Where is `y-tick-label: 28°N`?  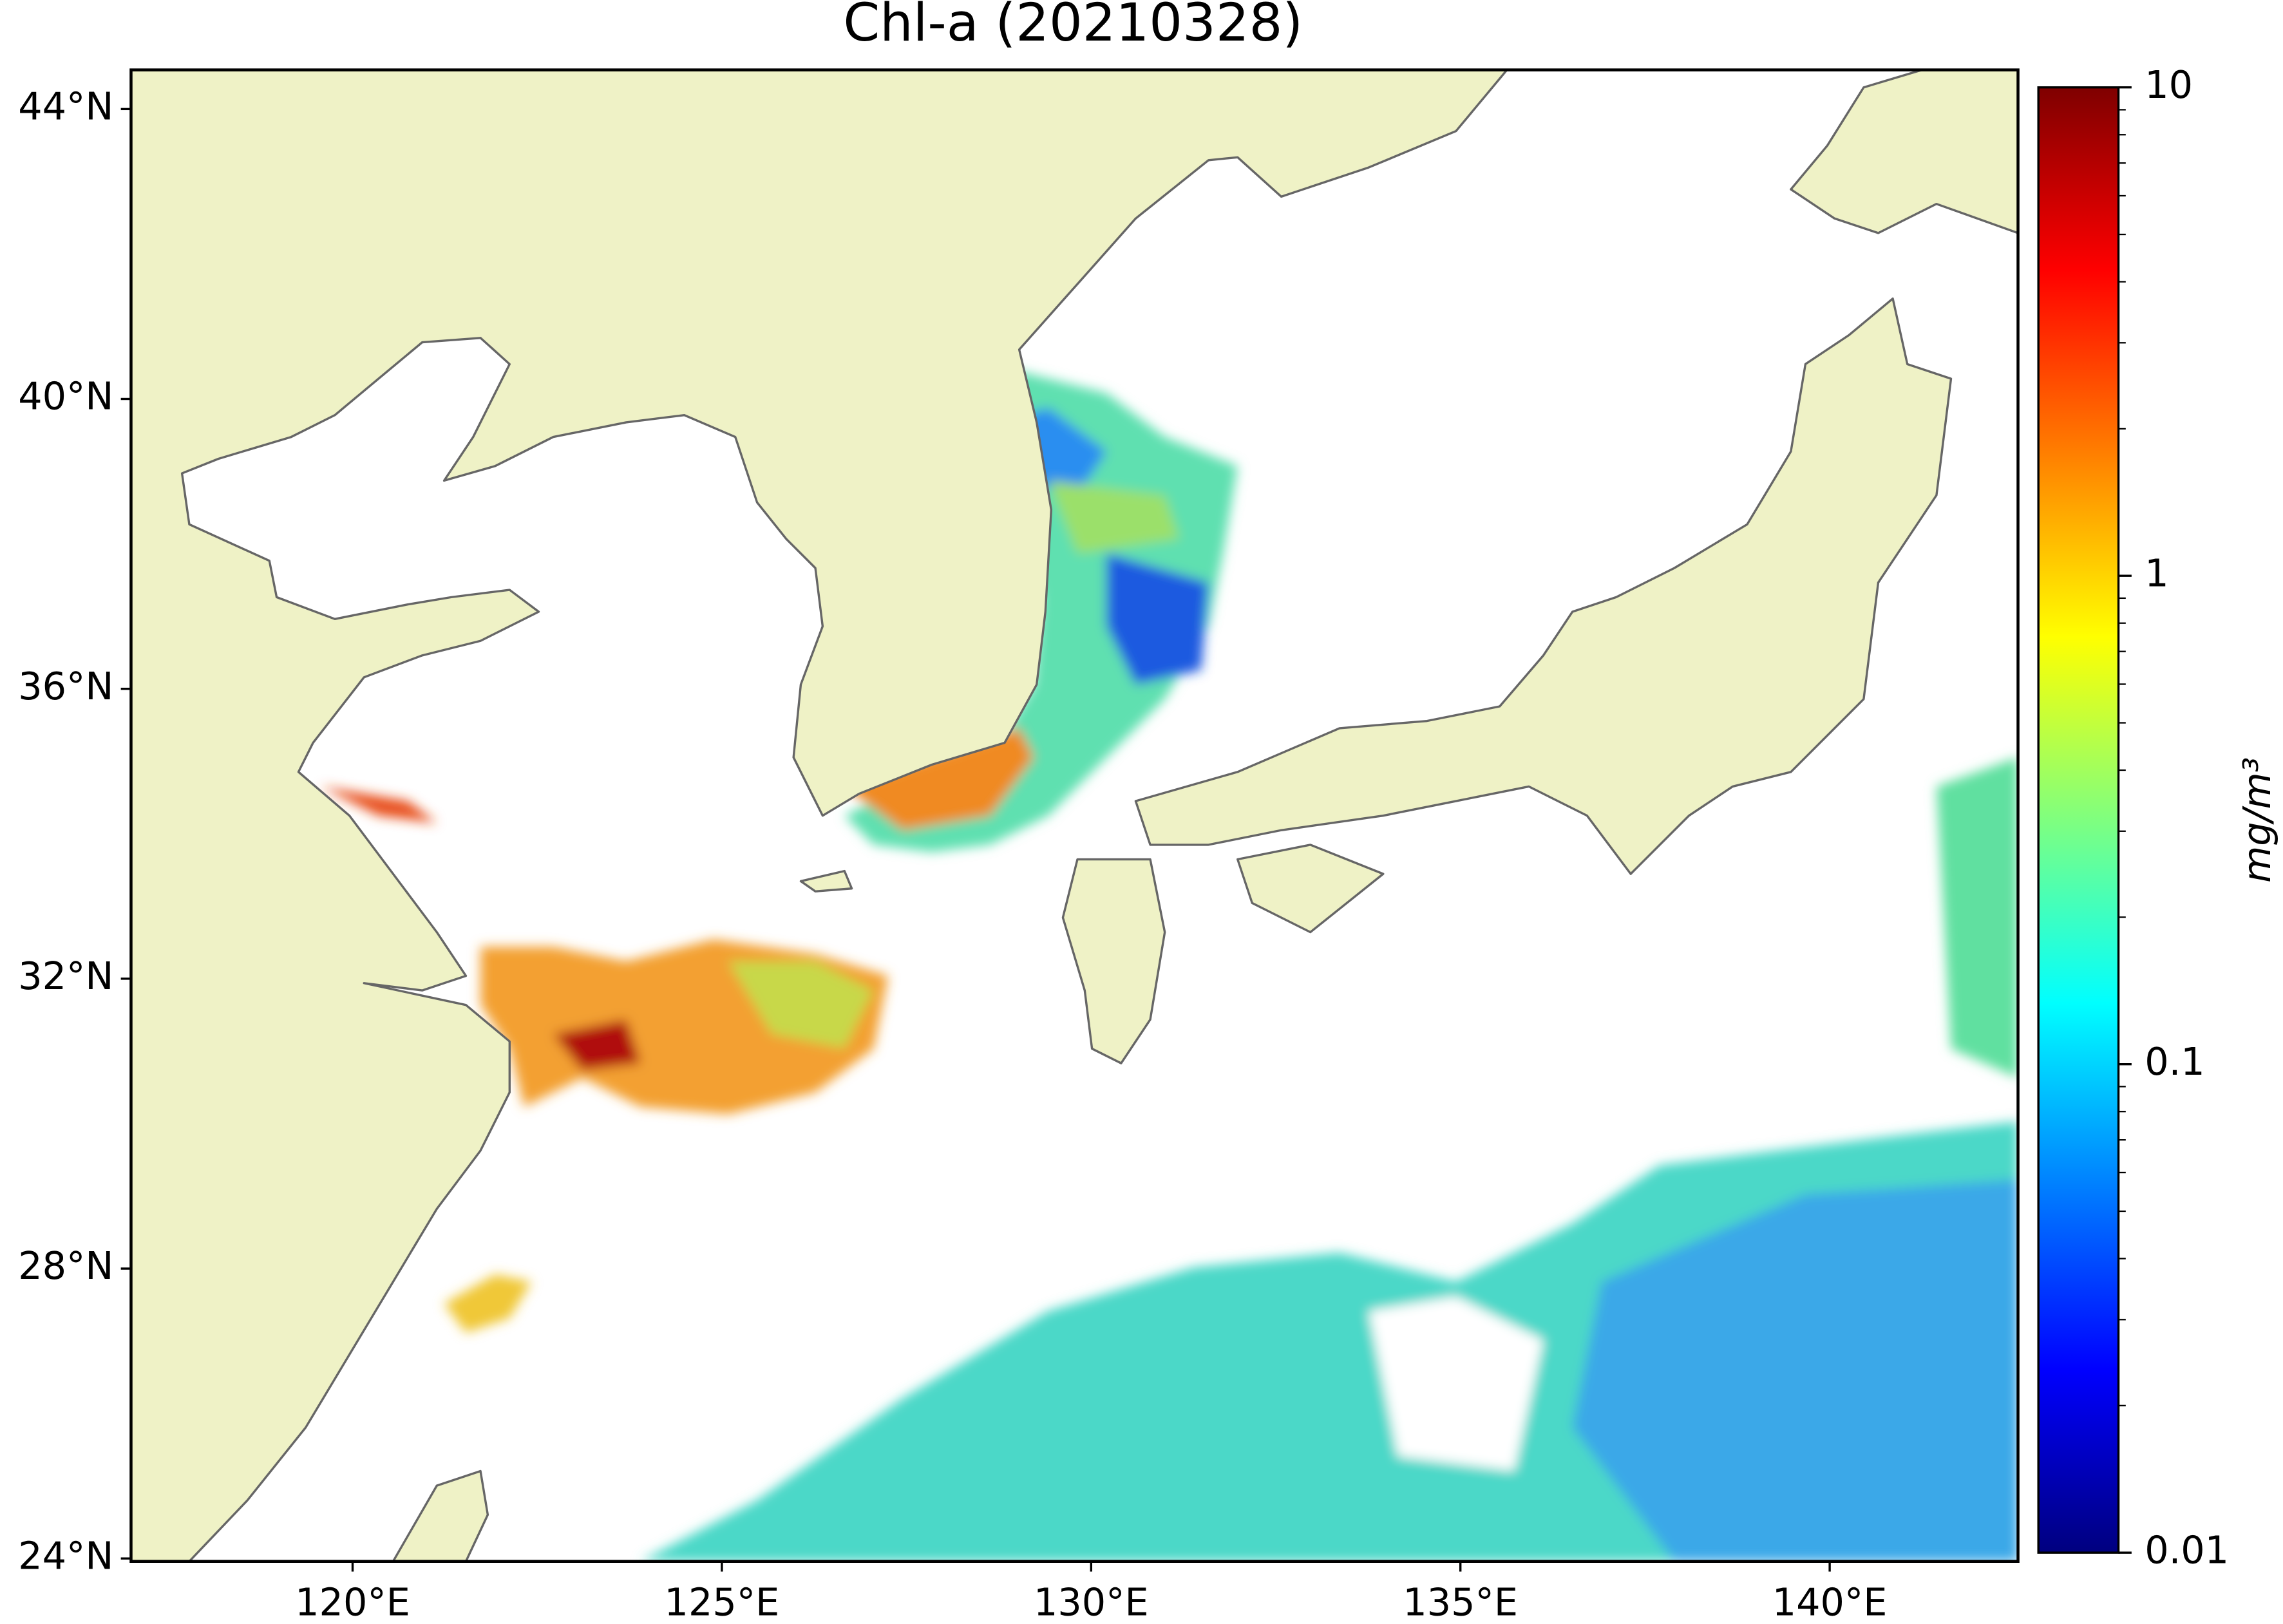
y-tick-label: 28°N is located at coordinates (65, 1266).